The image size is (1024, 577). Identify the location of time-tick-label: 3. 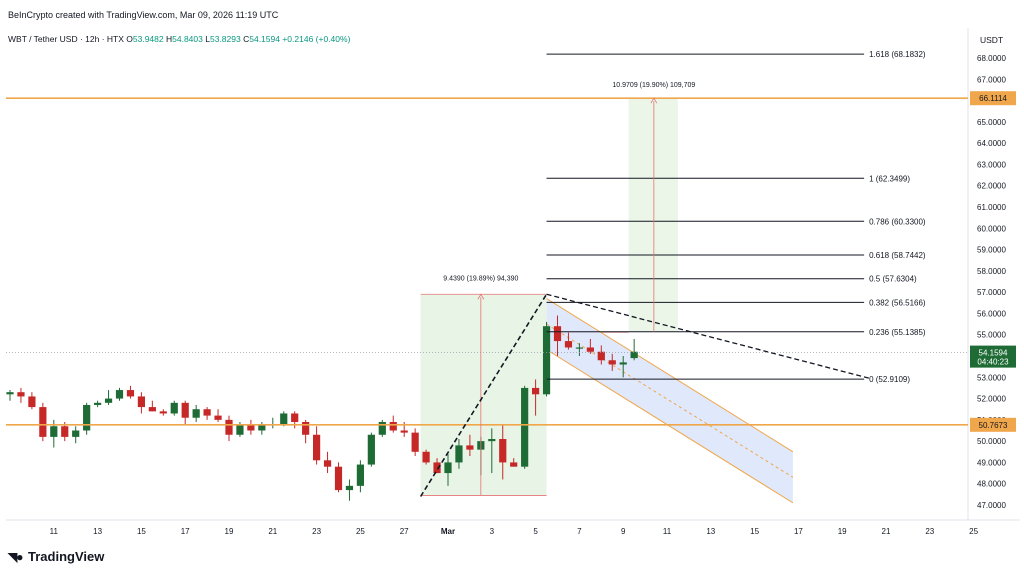
(492, 531).